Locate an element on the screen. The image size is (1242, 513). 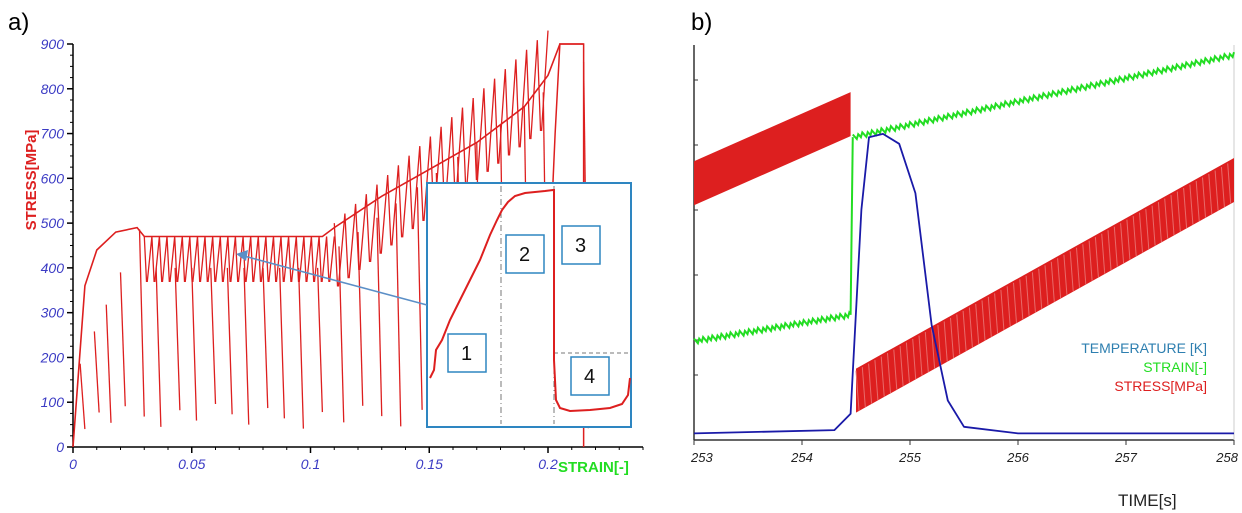
inset-label-4: 4 is located at coordinates (589, 377).